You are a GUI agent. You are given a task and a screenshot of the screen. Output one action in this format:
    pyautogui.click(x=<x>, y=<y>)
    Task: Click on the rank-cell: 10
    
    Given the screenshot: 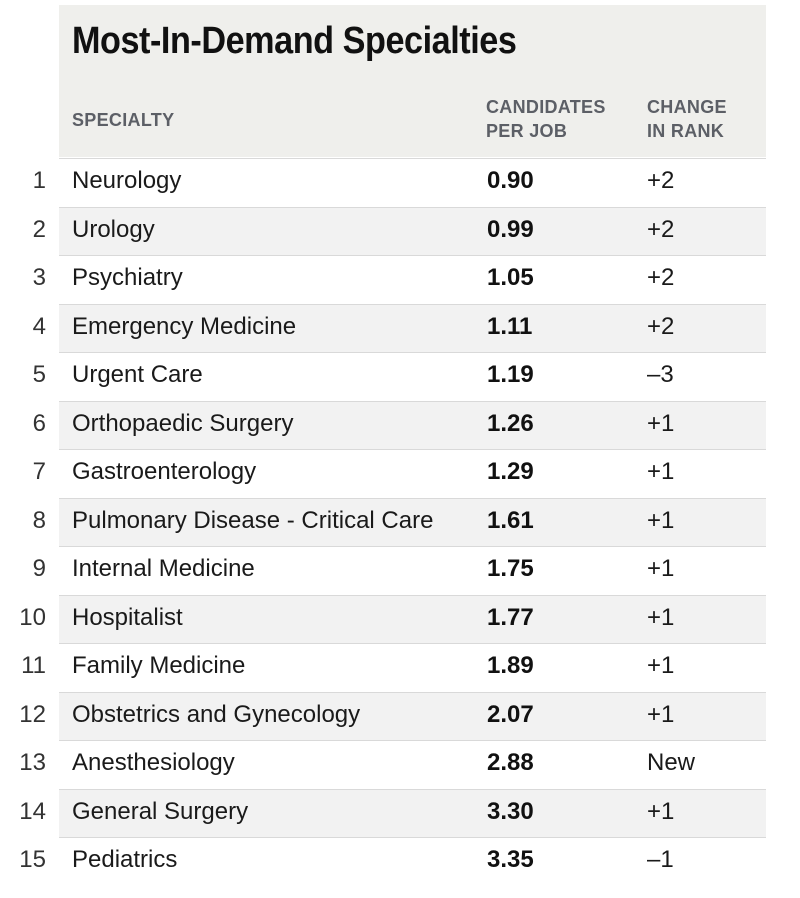 What is the action you would take?
    pyautogui.click(x=32, y=617)
    